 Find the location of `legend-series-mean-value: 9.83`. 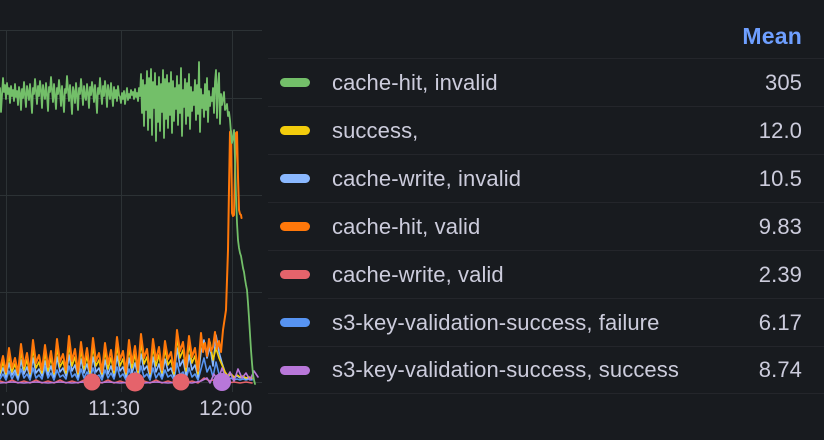

legend-series-mean-value: 9.83 is located at coordinates (780, 226).